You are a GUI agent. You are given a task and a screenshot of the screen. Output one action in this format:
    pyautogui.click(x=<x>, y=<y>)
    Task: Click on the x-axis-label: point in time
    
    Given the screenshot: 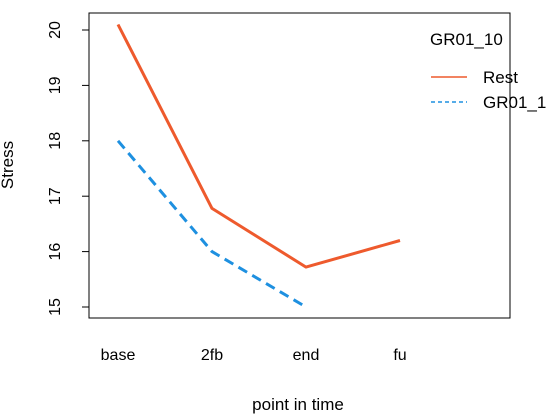 What is the action you would take?
    pyautogui.click(x=298, y=404)
    